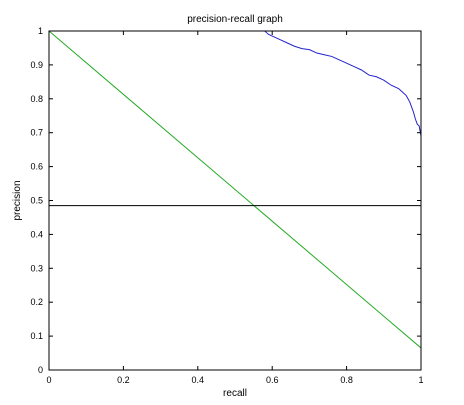  I want to click on x-tick-label: 0.2, so click(123, 380).